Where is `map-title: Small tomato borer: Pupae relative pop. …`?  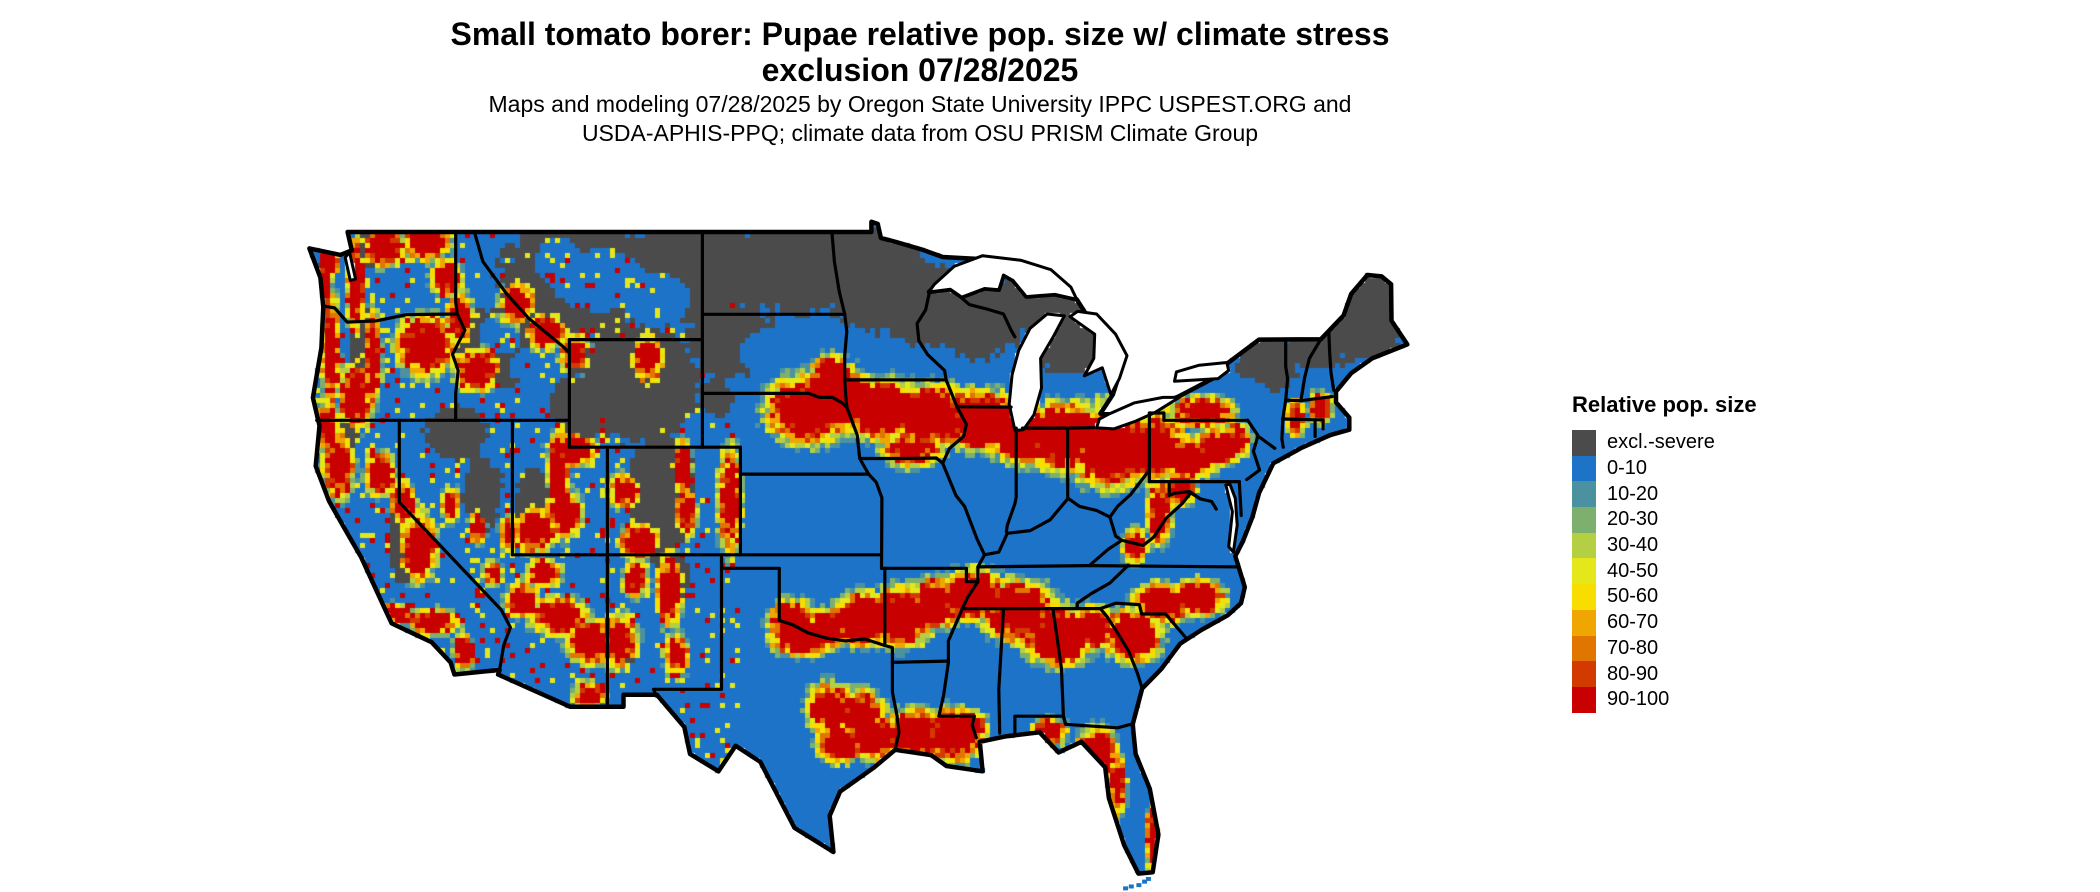
map-title: Small tomato borer: Pupae relative pop. … is located at coordinates (920, 52).